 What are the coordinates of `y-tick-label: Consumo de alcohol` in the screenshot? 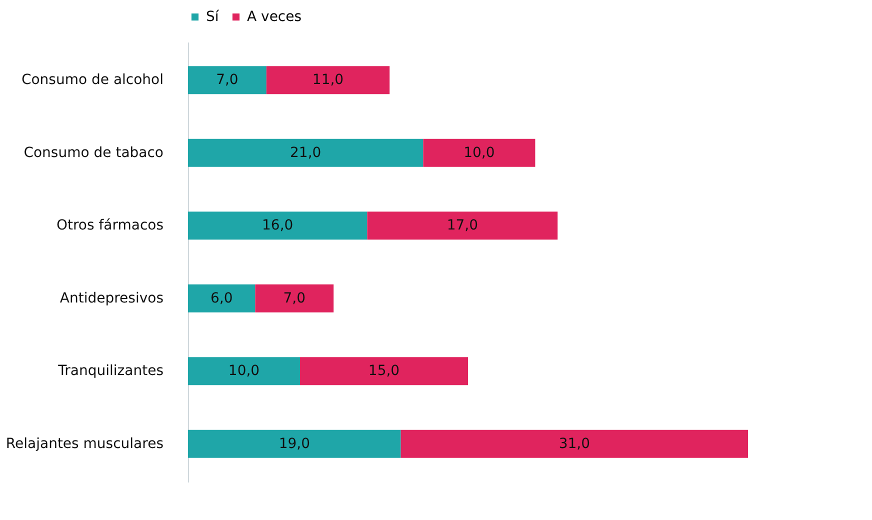 It's located at (92, 80).